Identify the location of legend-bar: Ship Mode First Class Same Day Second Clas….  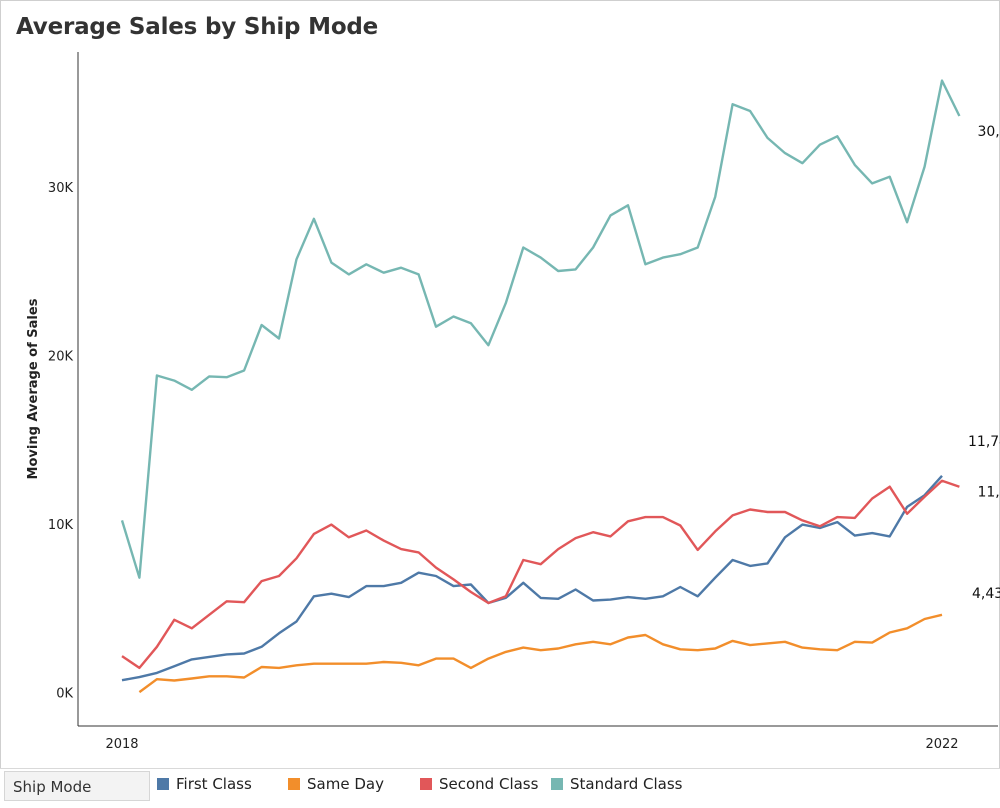
(500, 788).